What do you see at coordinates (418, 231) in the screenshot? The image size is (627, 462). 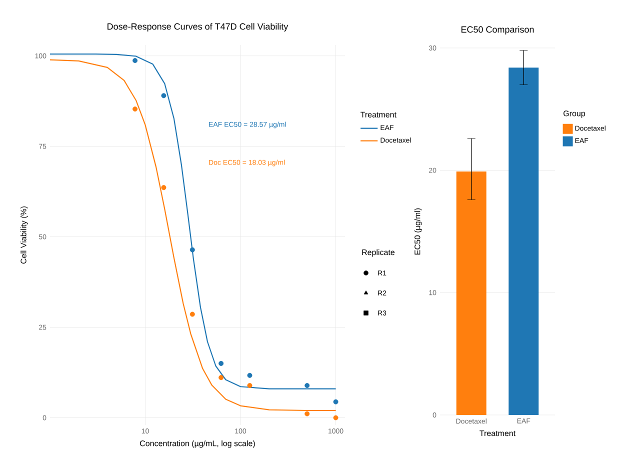 I see `y-axis-title: EC50 (µg/ml)` at bounding box center [418, 231].